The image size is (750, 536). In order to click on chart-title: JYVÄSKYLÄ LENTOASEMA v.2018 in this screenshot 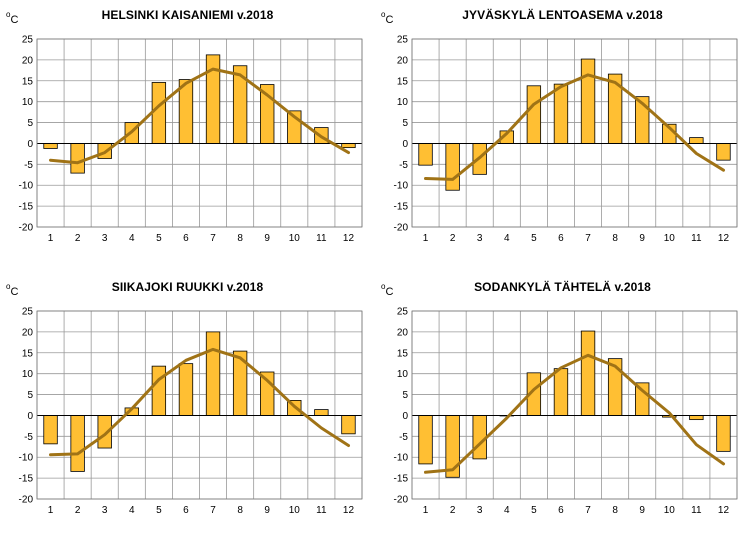, I will do `click(562, 15)`.